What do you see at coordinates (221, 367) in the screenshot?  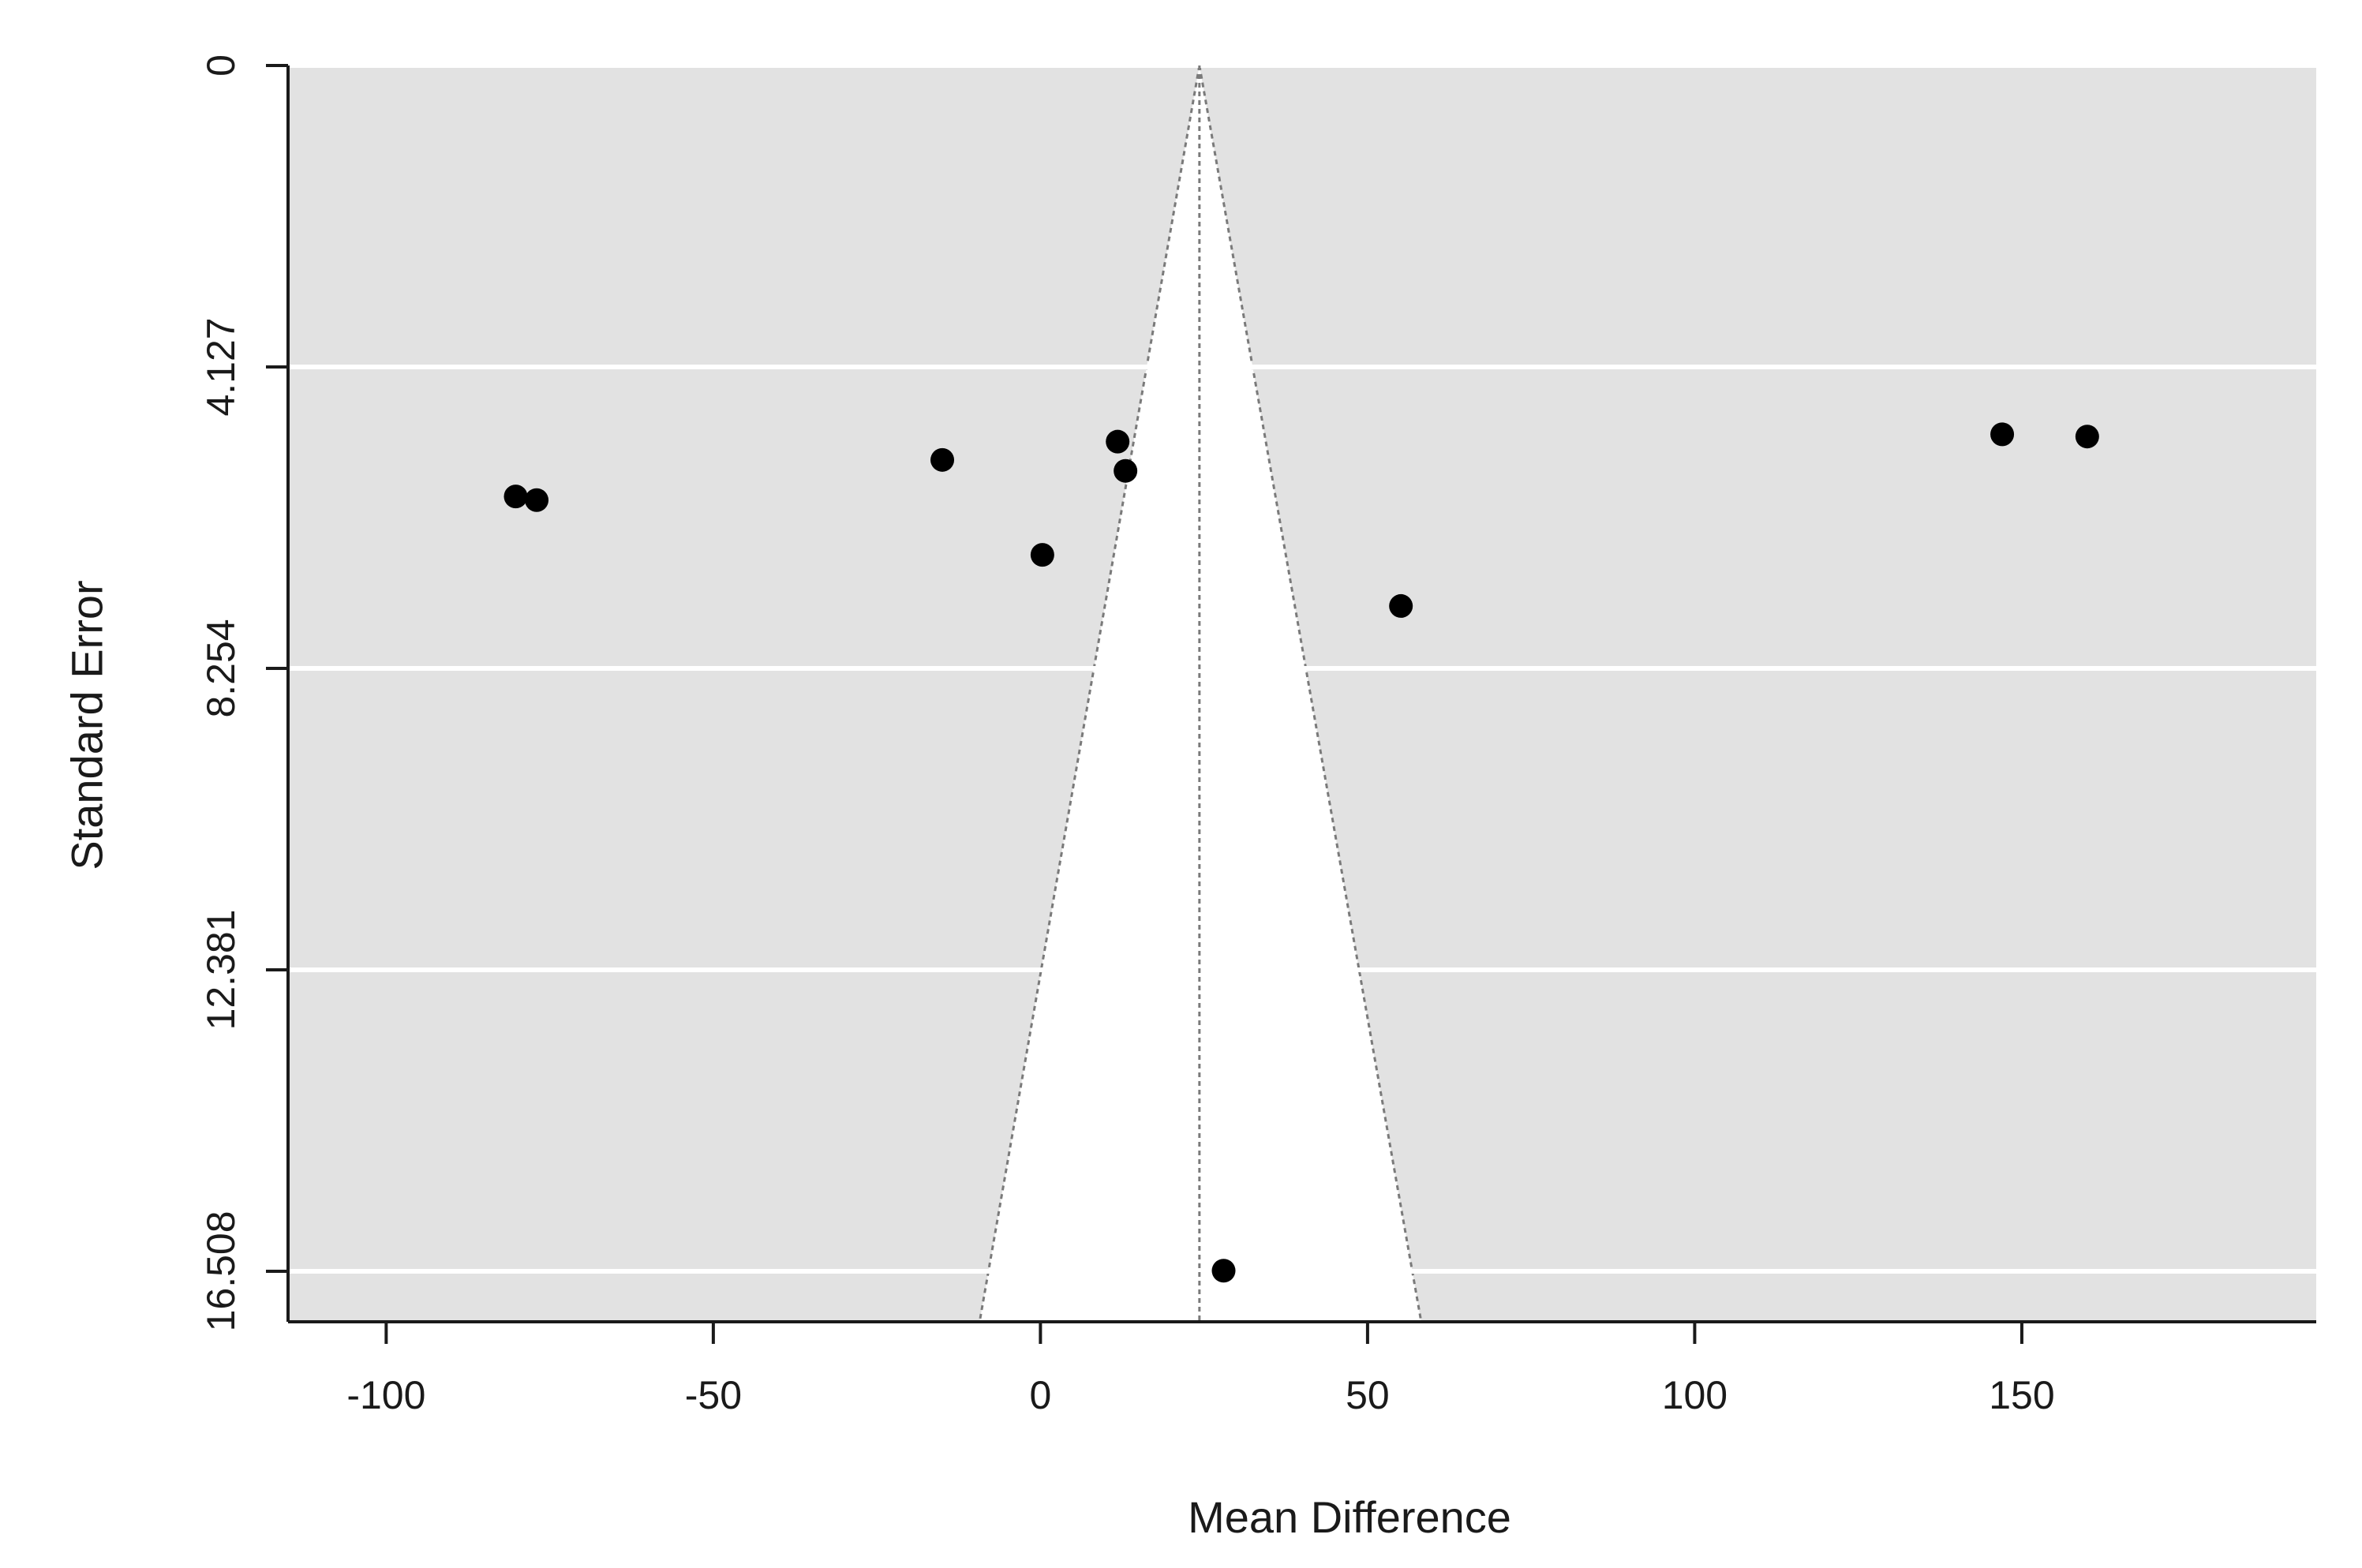 I see `y-tick-label: 4.127` at bounding box center [221, 367].